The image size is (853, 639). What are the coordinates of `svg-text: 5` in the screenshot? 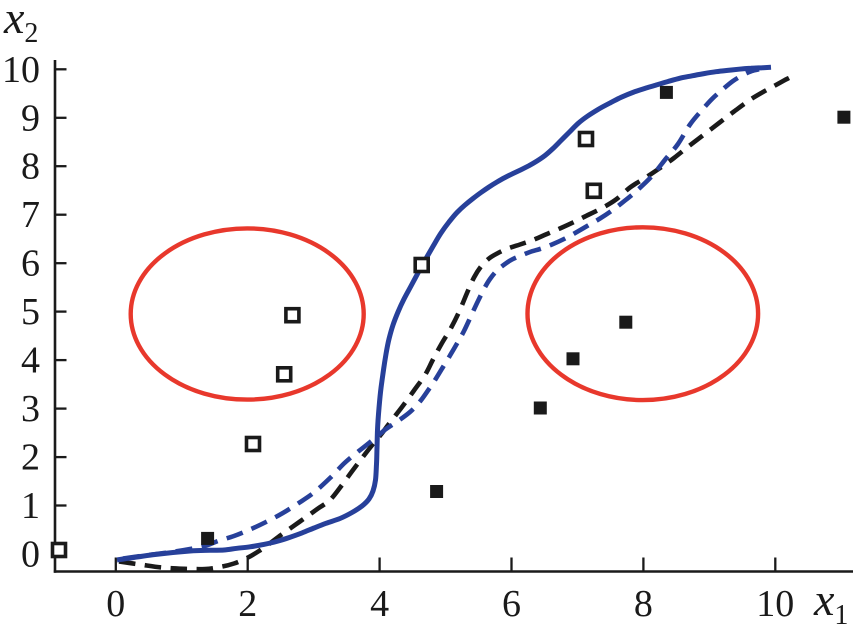 It's located at (30, 312).